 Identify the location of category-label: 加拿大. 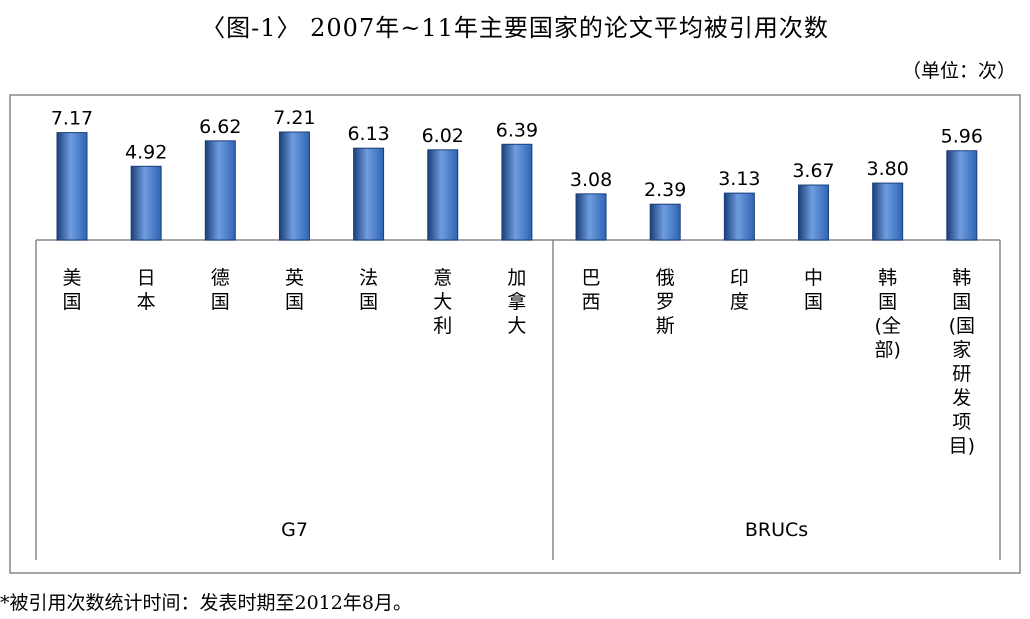
(516, 302).